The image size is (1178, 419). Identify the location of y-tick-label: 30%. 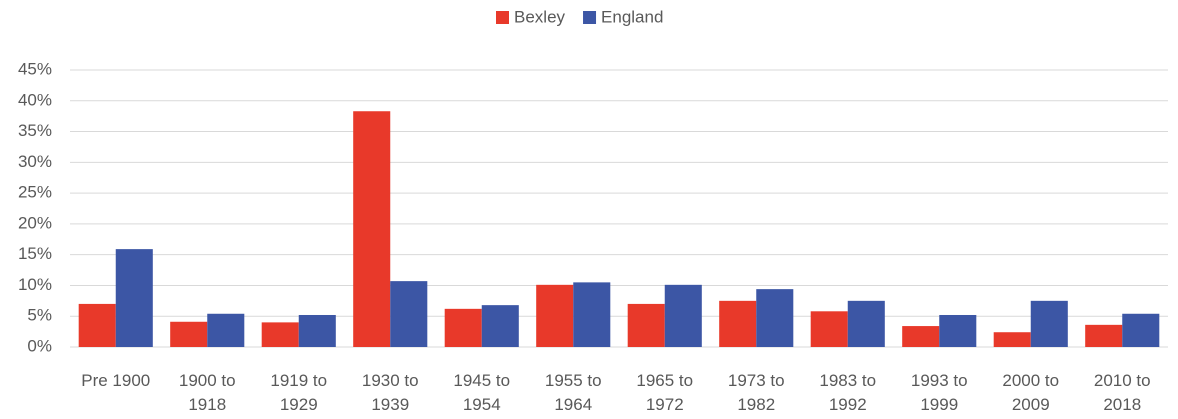
(35, 161).